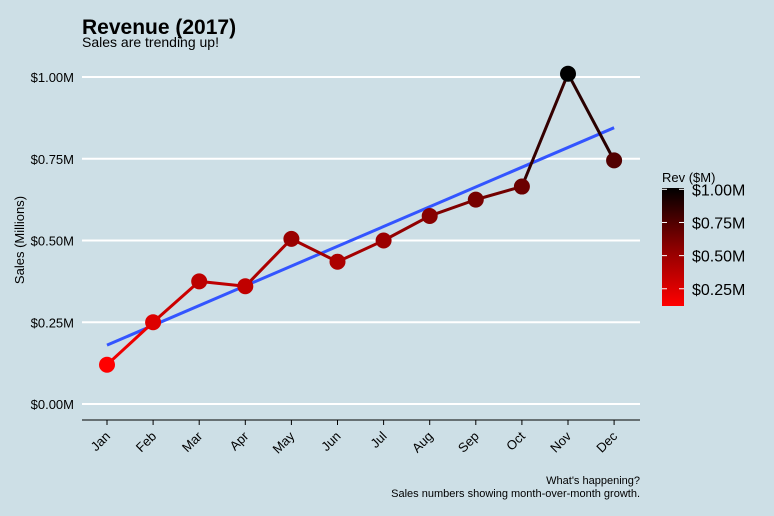  I want to click on legend-label: $1.00M, so click(718, 190).